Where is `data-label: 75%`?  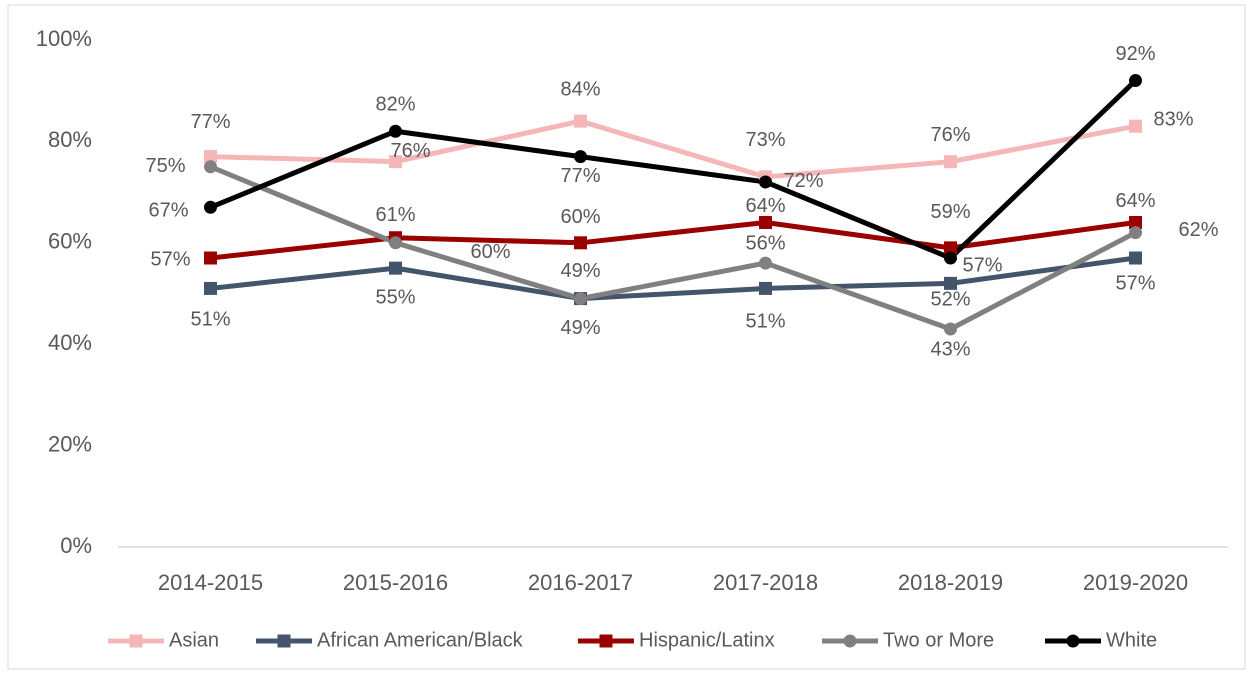 data-label: 75% is located at coordinates (165, 166).